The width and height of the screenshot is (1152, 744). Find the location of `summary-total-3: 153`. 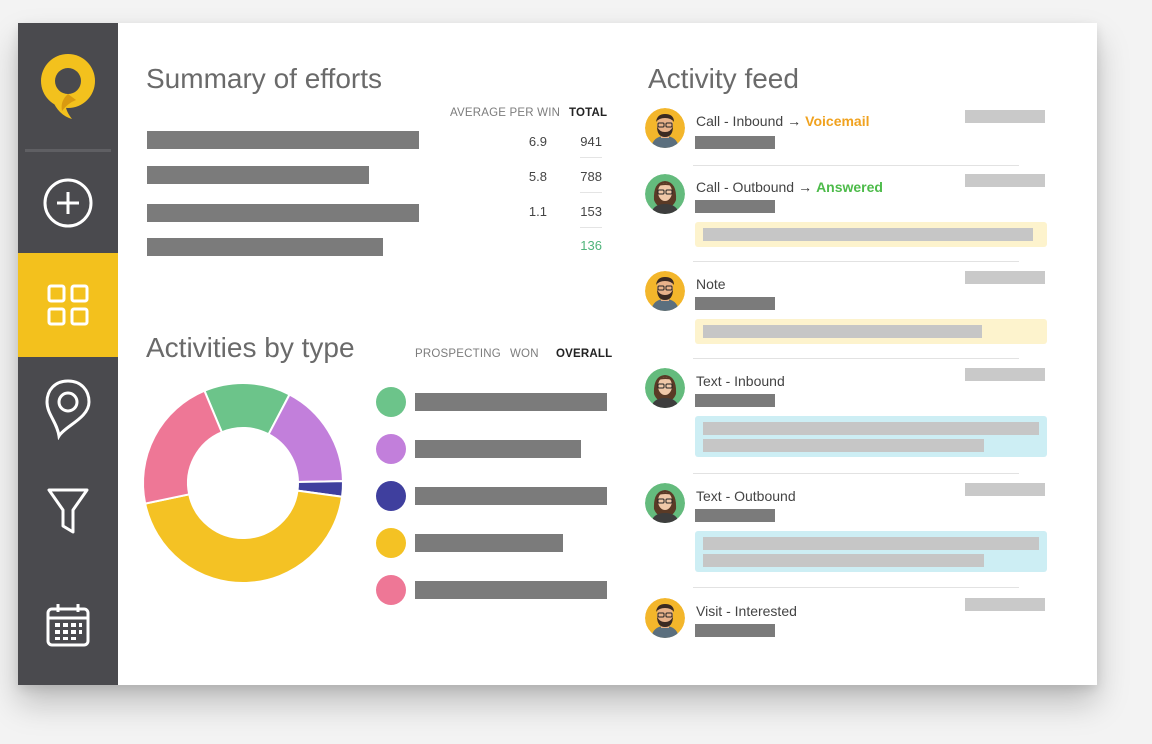

summary-total-3: 153 is located at coordinates (591, 211).